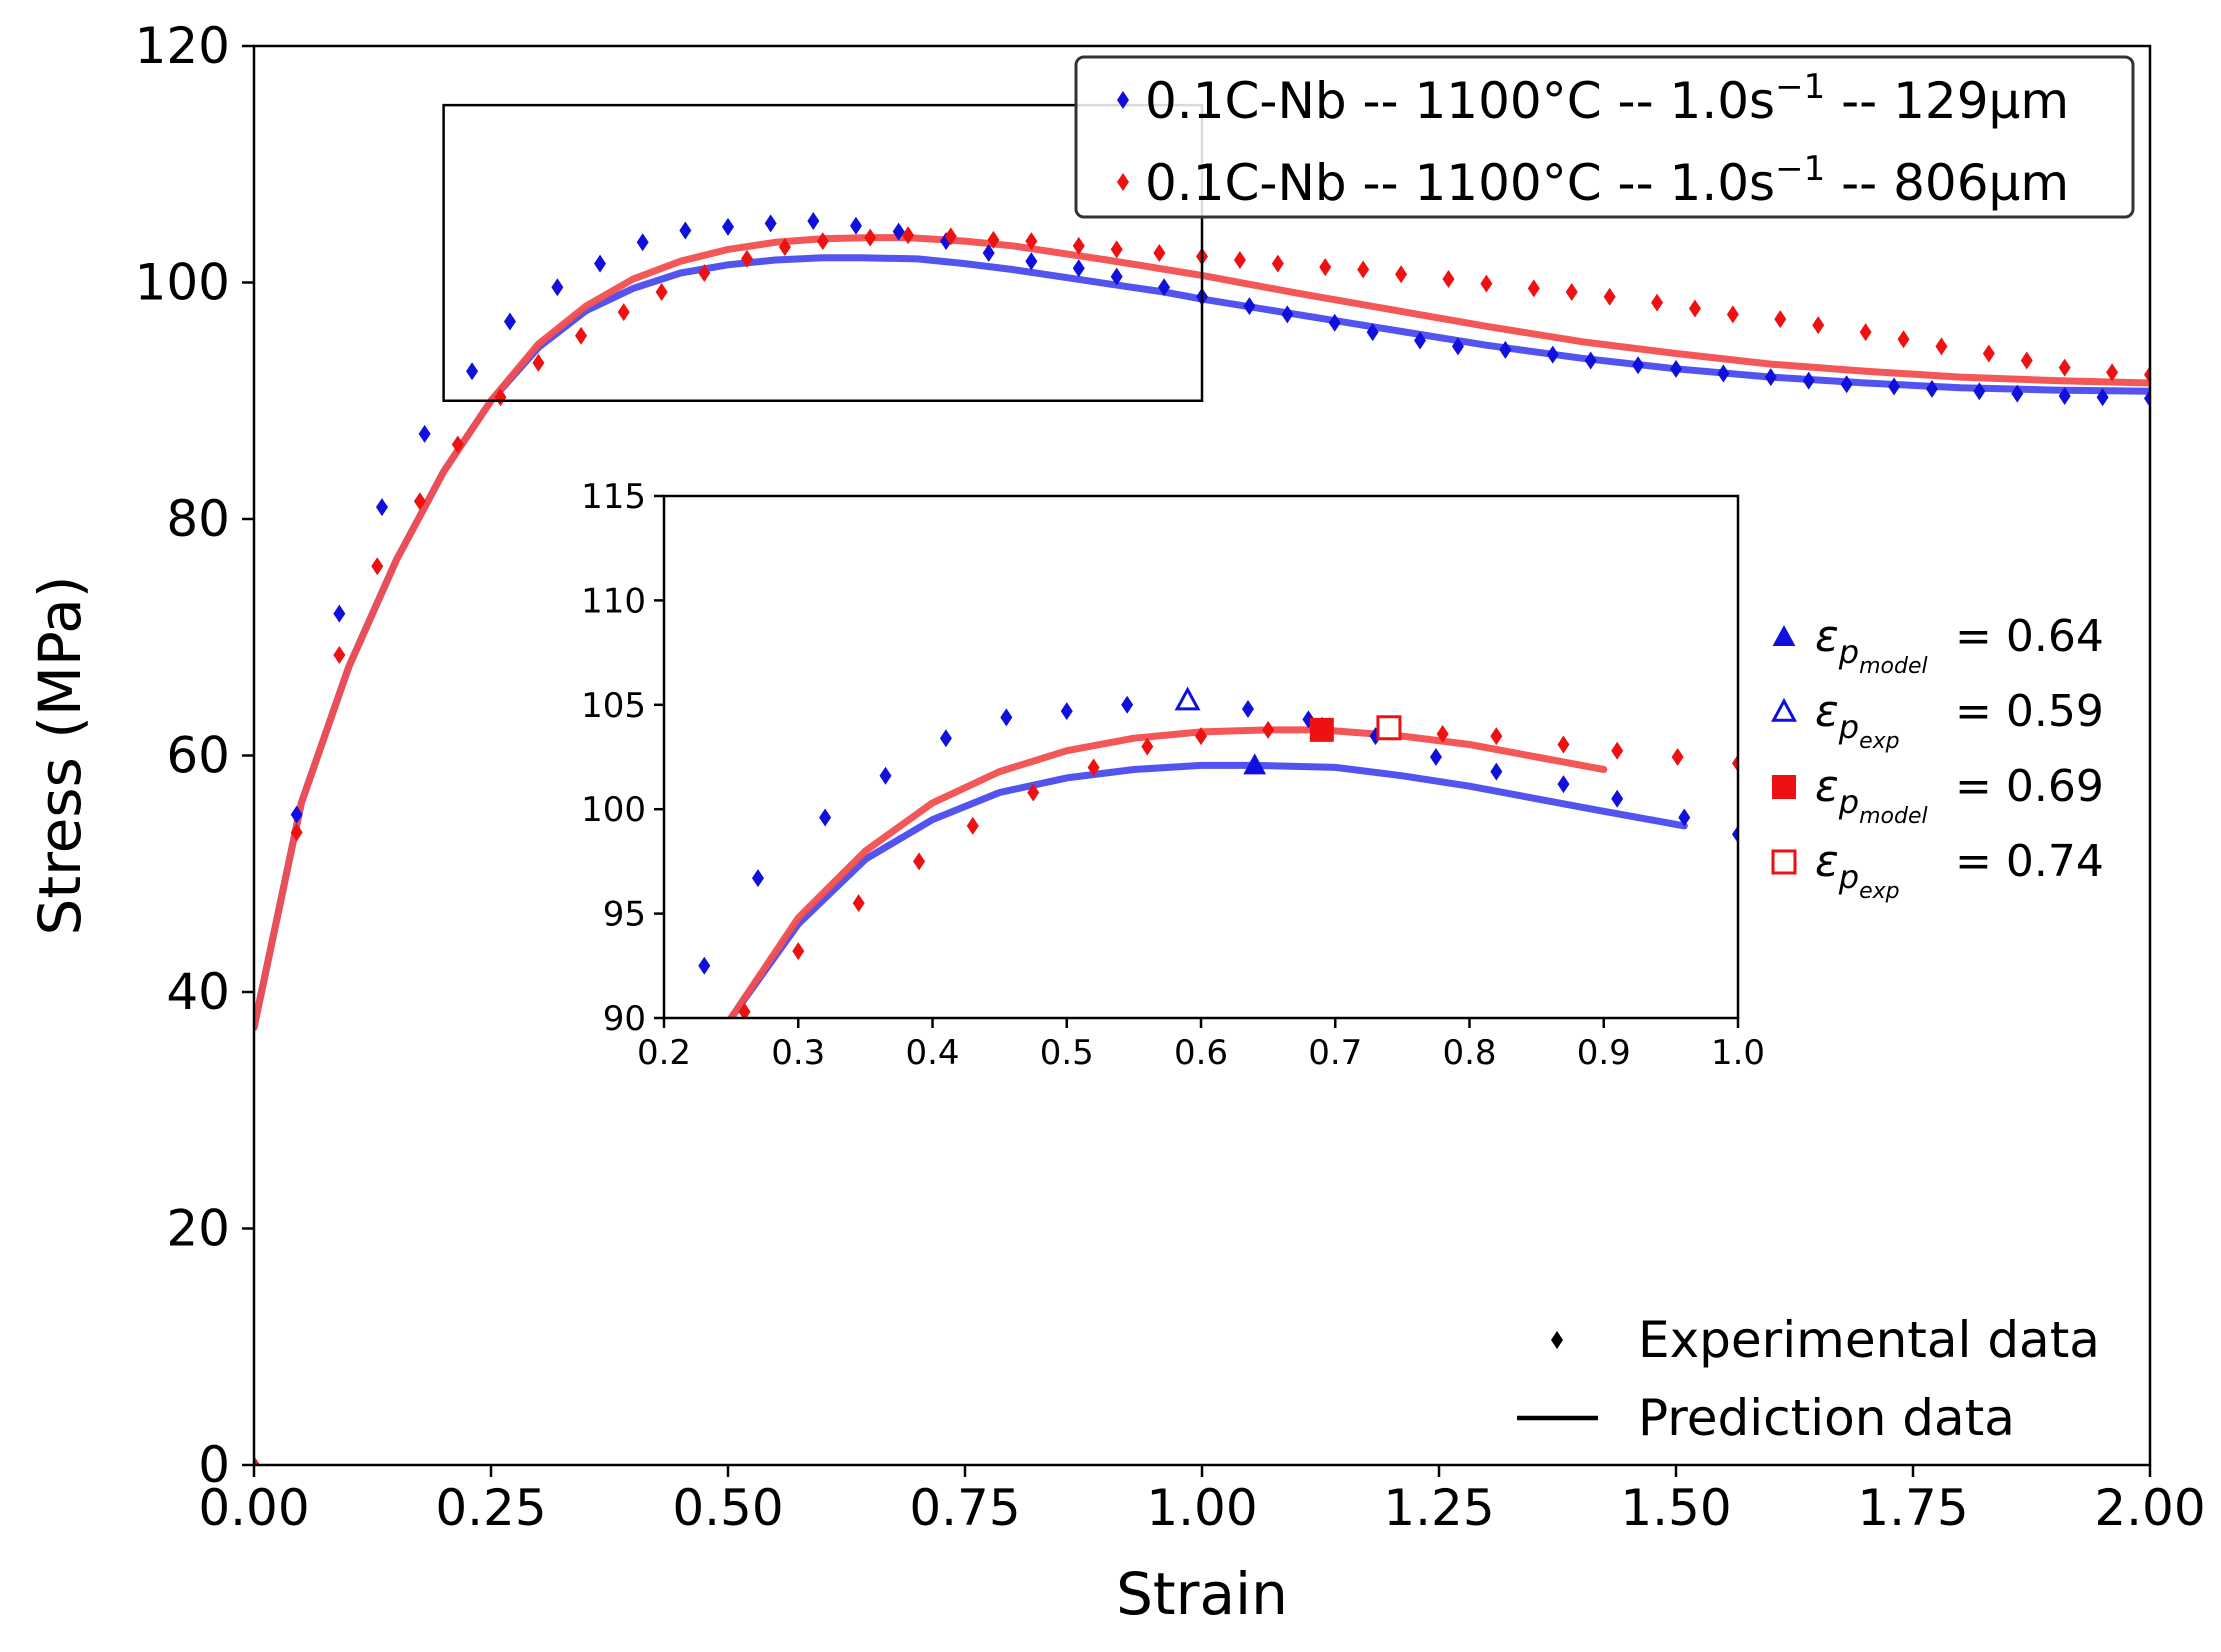 This screenshot has height=1652, width=2221. I want to click on x-tick-label: 0.50, so click(727, 1508).